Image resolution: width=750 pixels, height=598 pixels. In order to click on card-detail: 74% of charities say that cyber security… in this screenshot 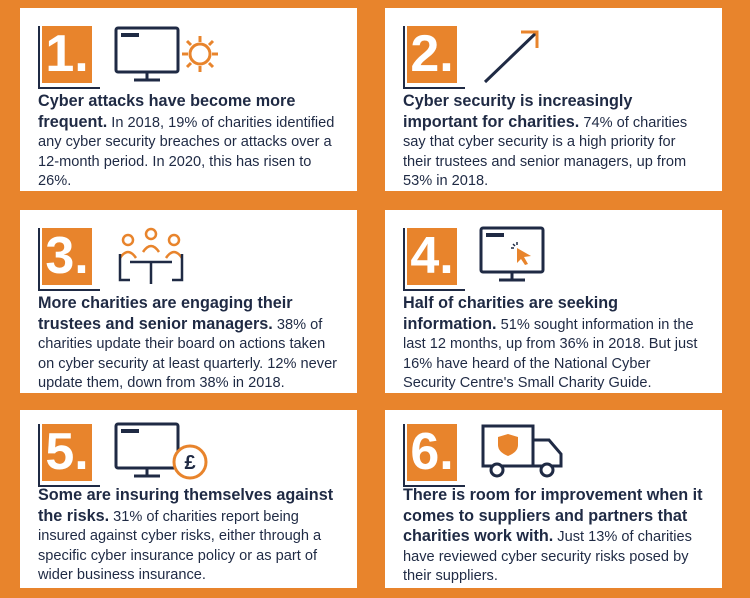, I will do `click(545, 152)`.